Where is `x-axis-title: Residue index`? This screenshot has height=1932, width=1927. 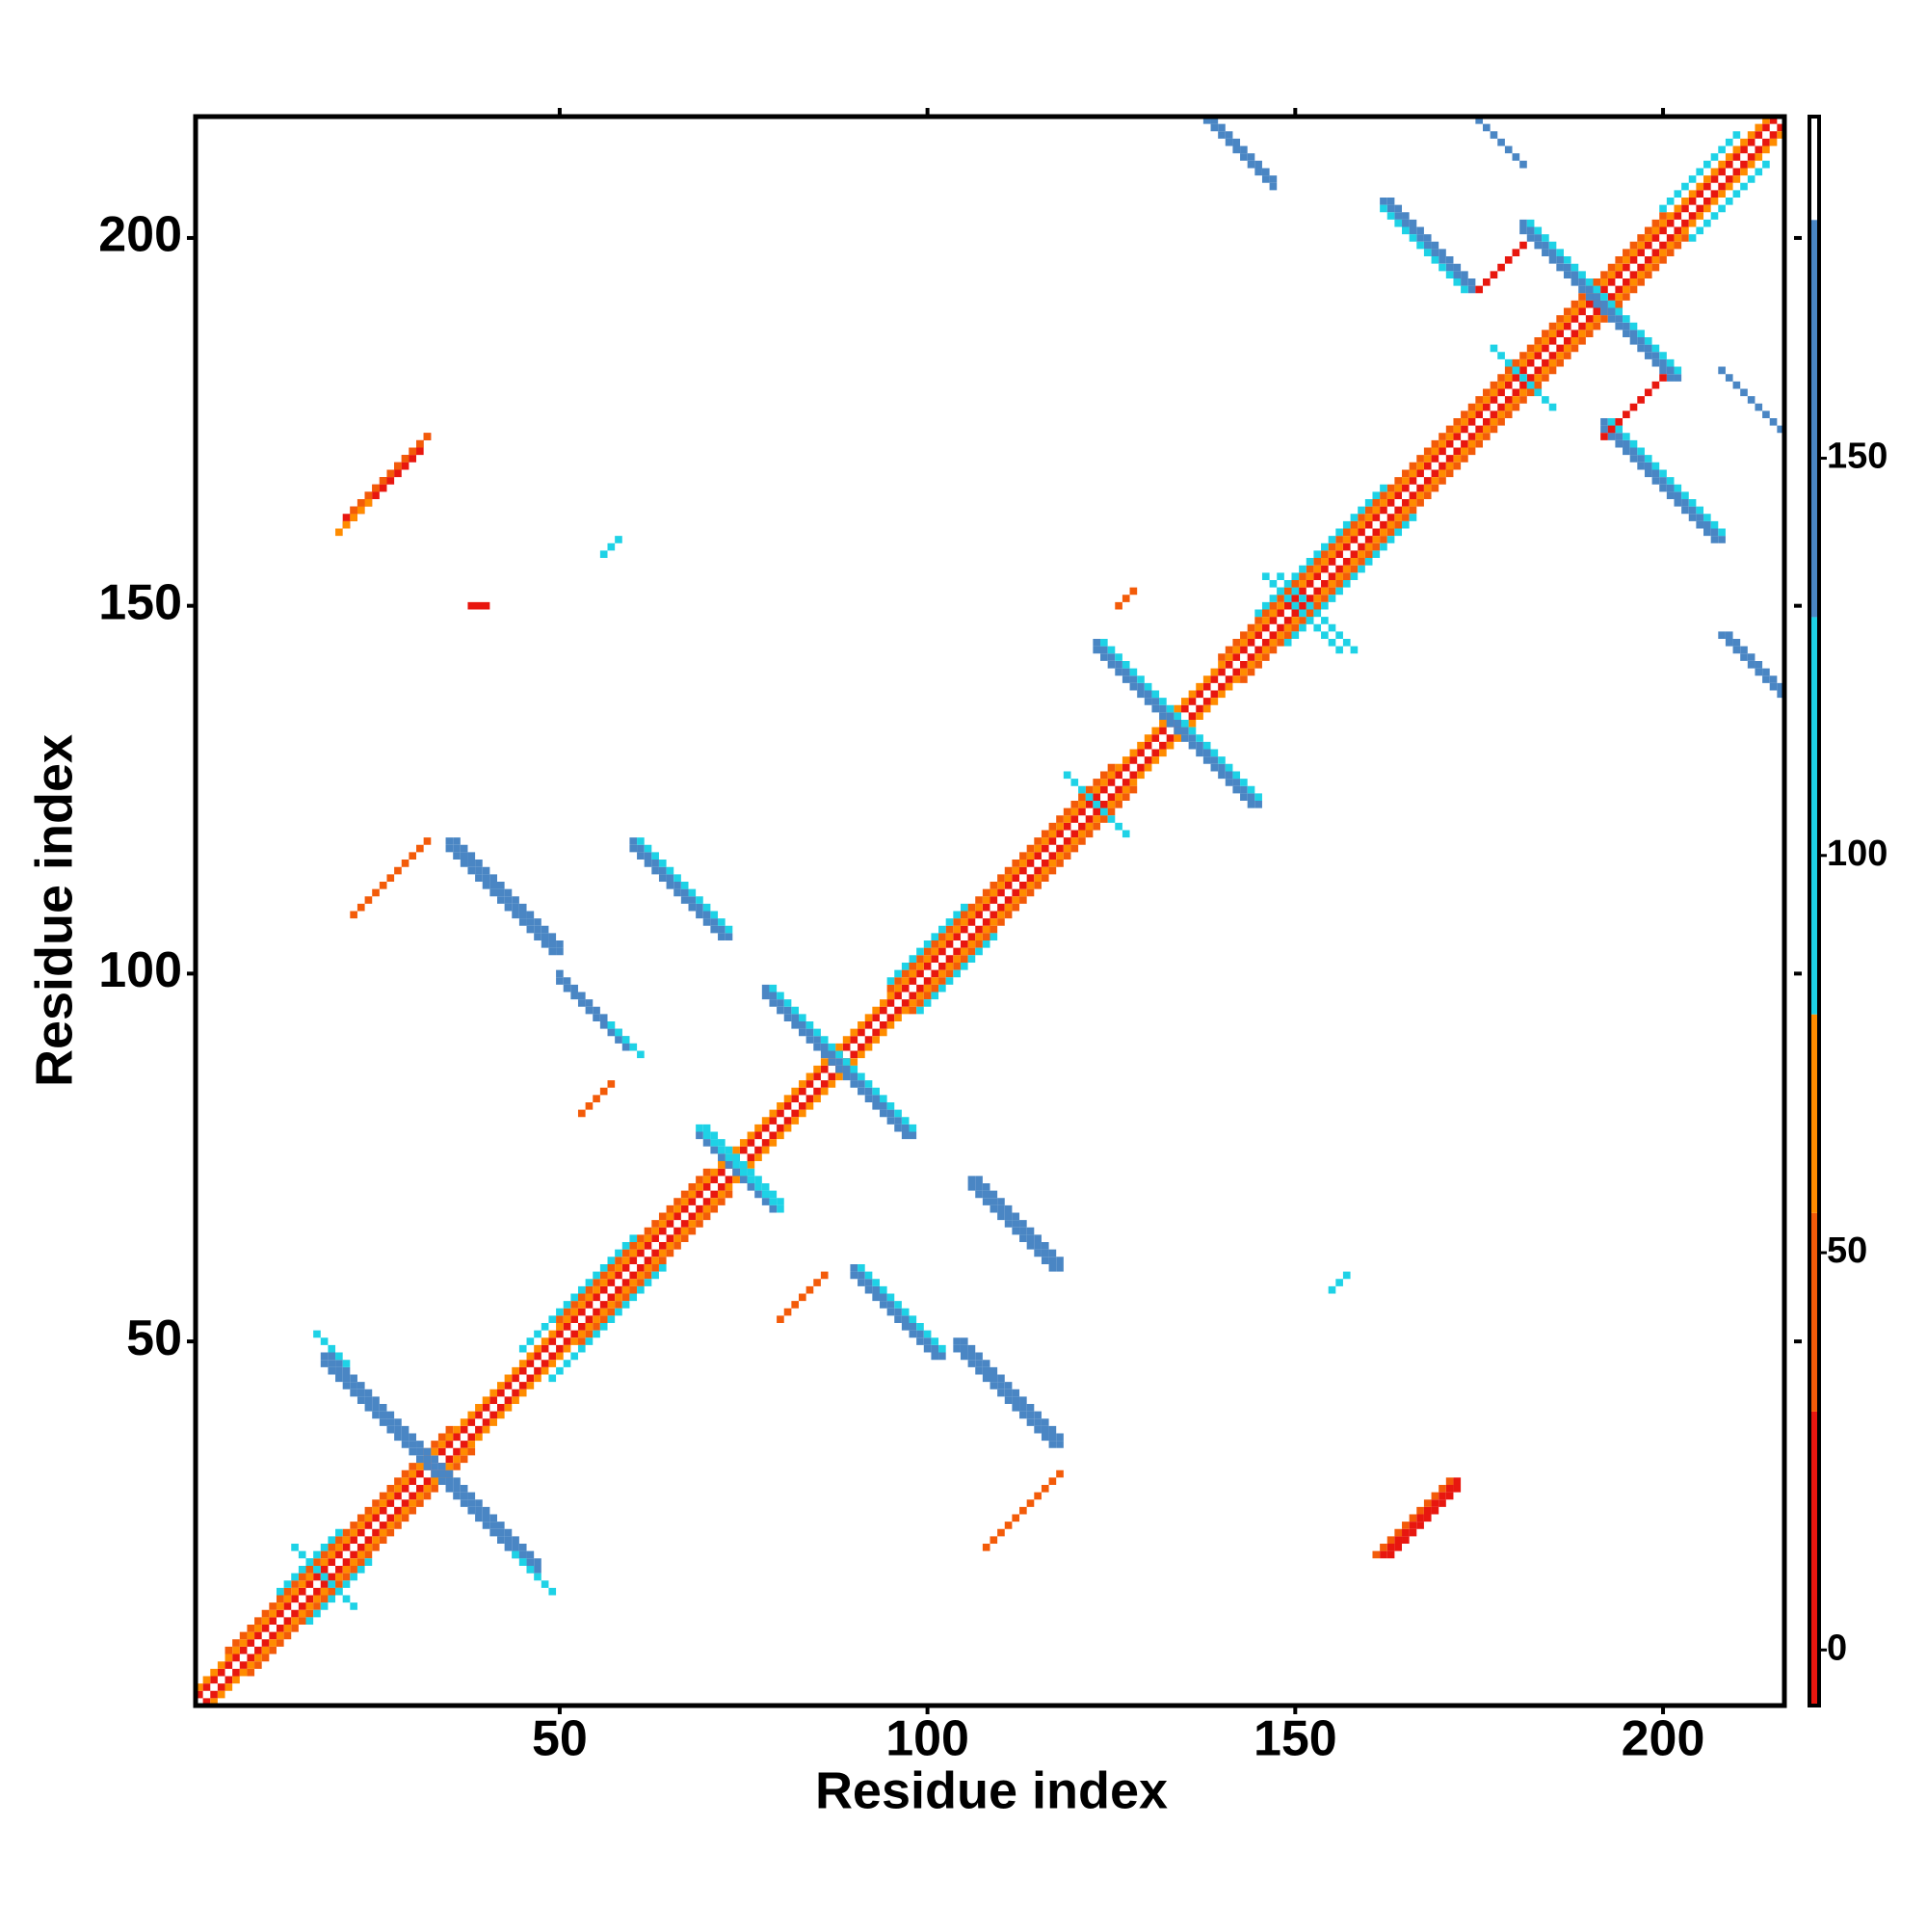 x-axis-title: Residue index is located at coordinates (991, 1790).